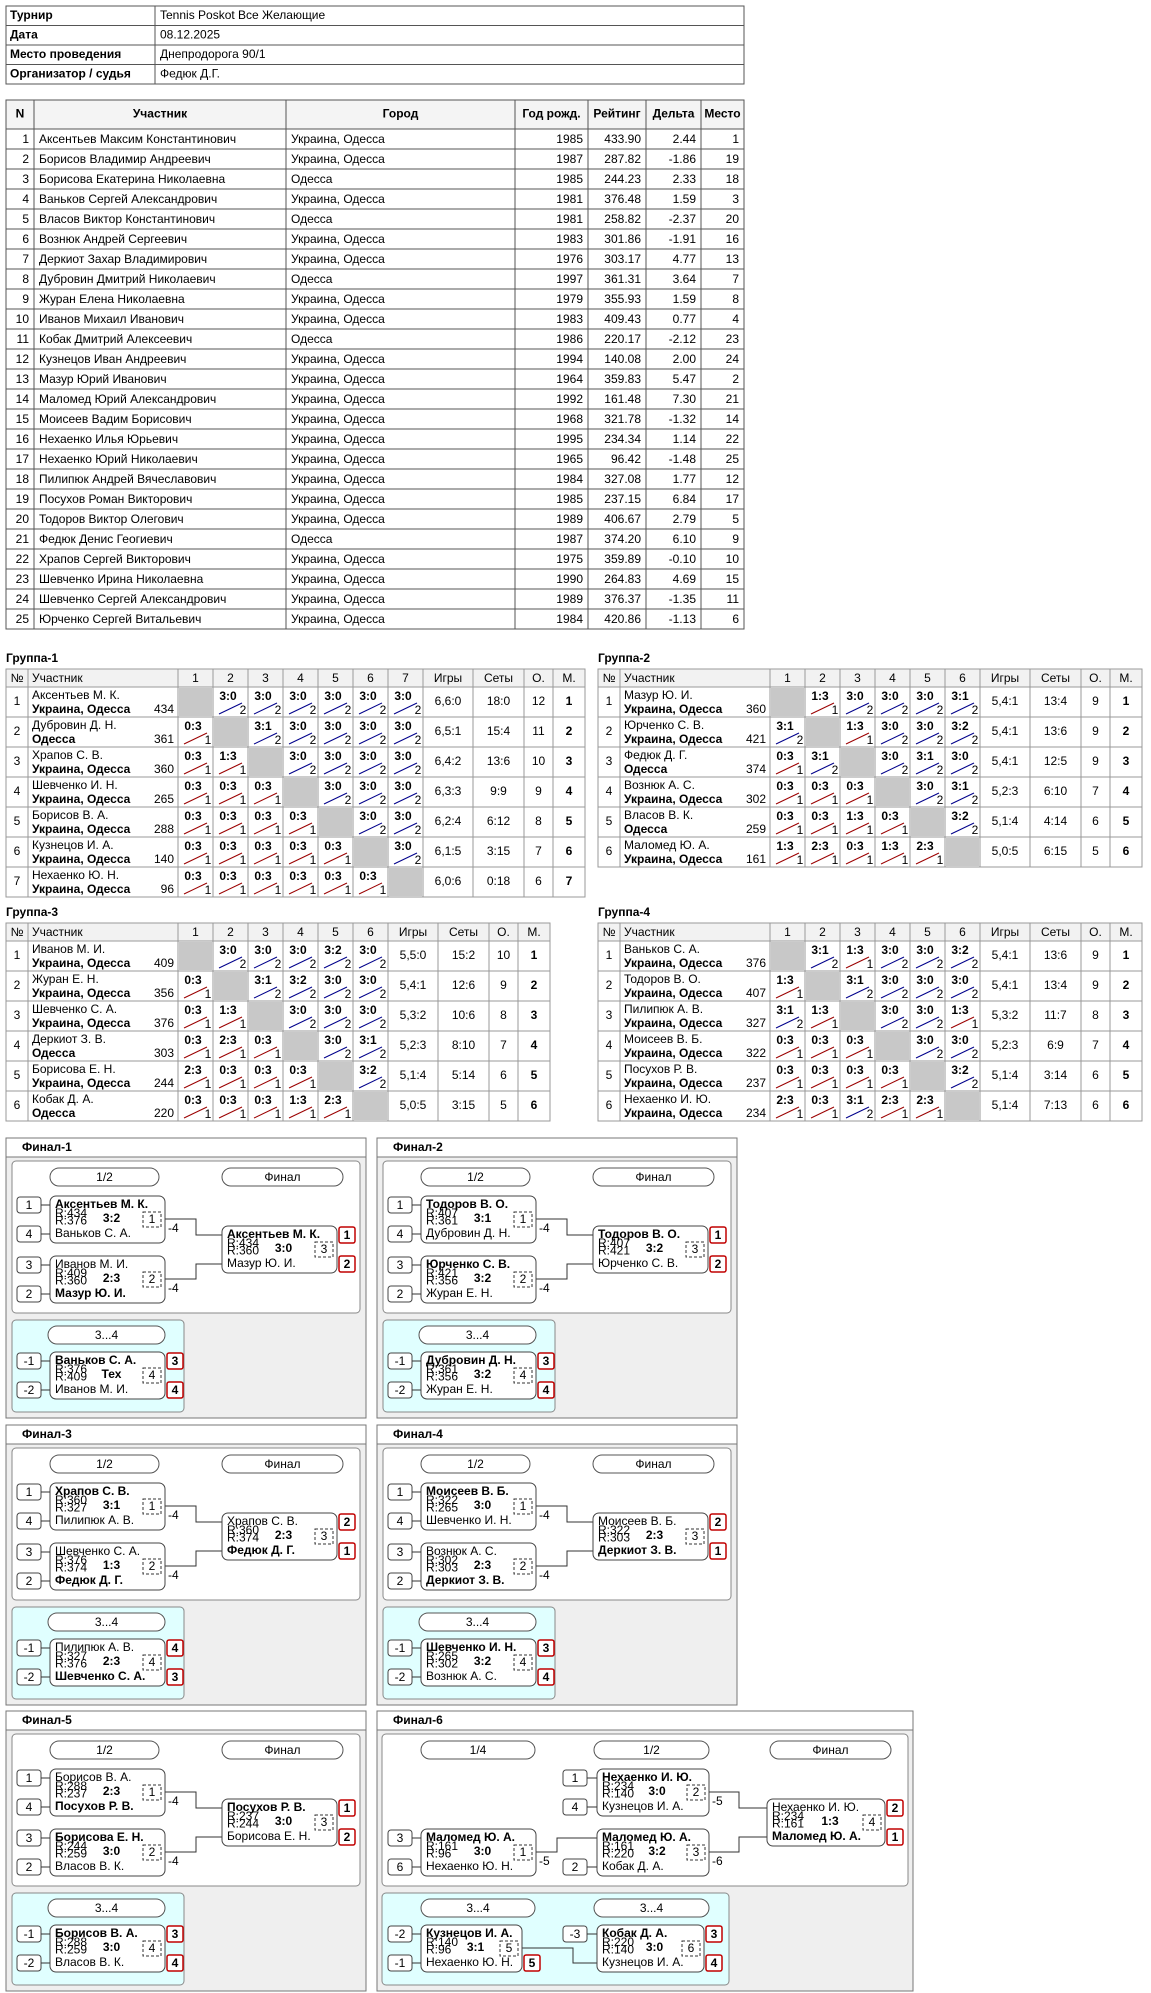 The width and height of the screenshot is (1151, 1993). I want to click on points: 6, so click(1095, 1075).